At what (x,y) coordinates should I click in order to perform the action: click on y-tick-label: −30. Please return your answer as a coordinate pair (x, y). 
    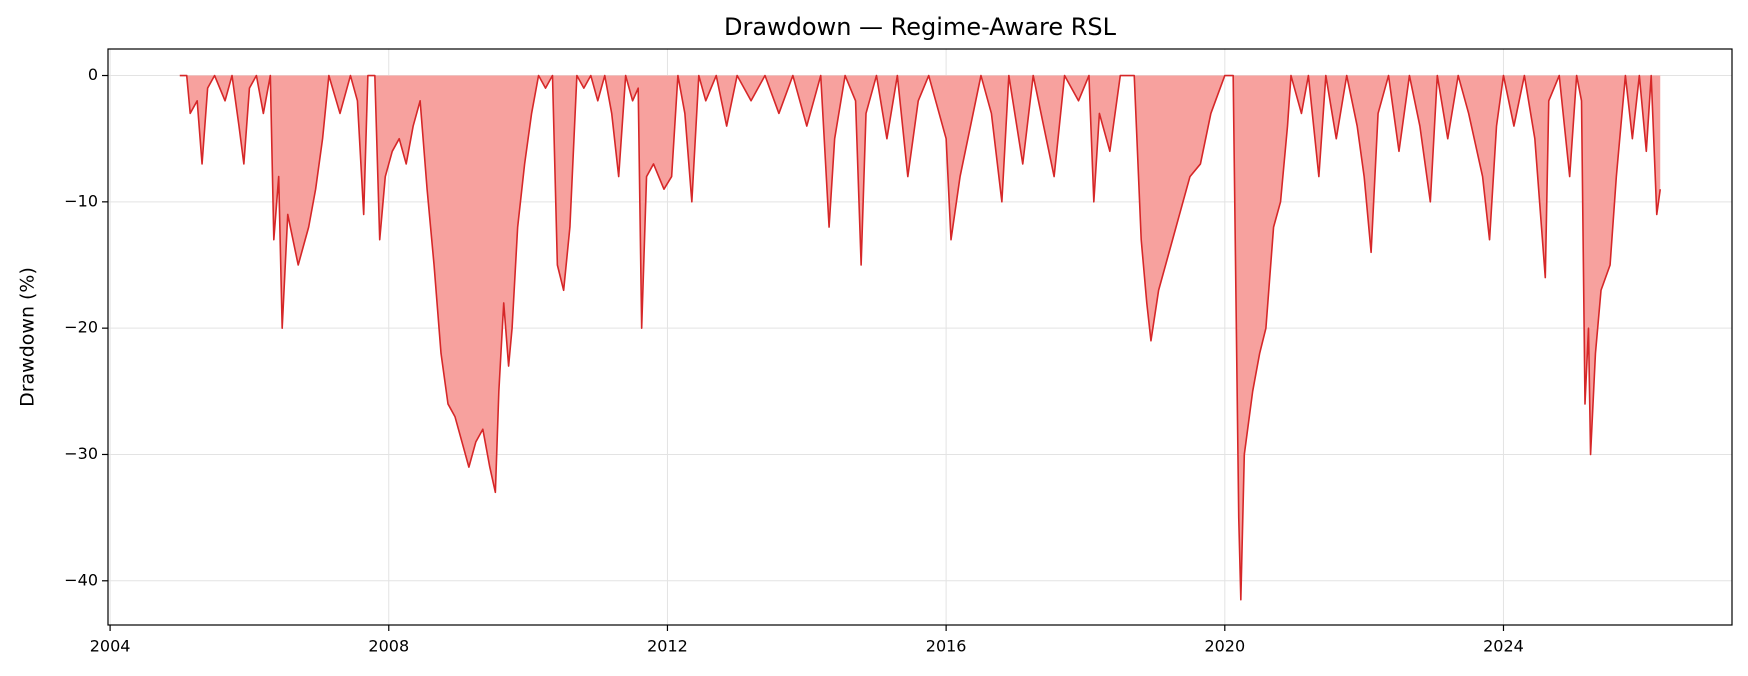
    Looking at the image, I should click on (81, 453).